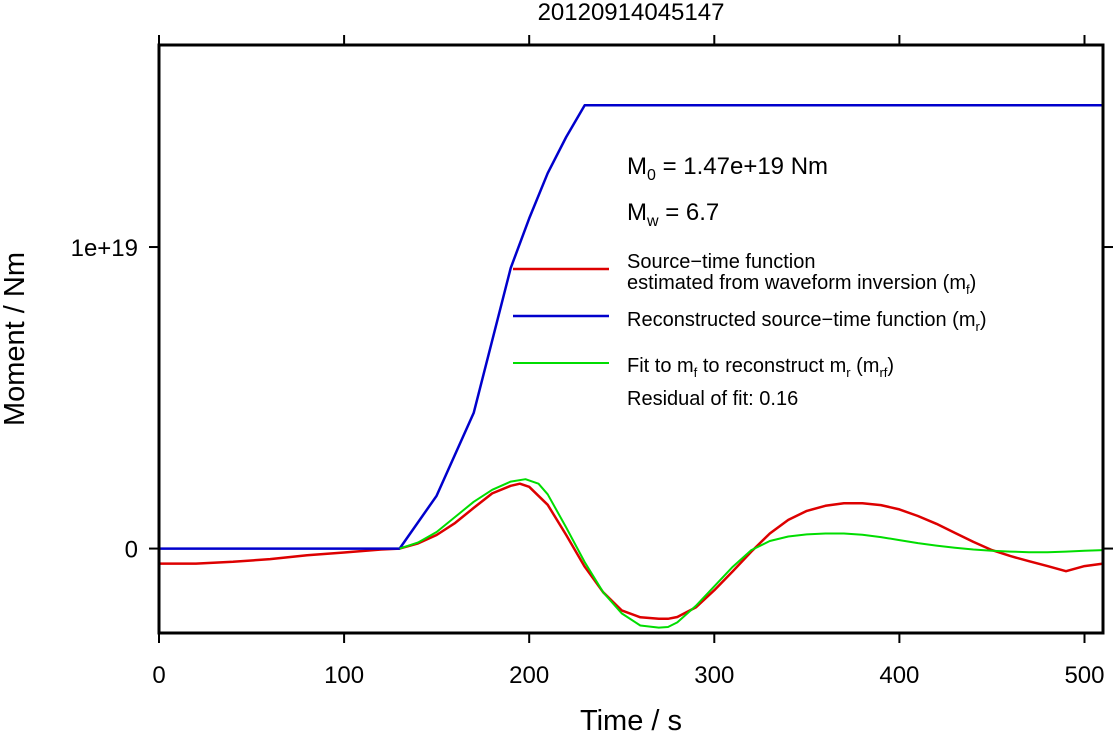 This screenshot has width=1117, height=734. I want to click on x-tick-label: 400, so click(899, 675).